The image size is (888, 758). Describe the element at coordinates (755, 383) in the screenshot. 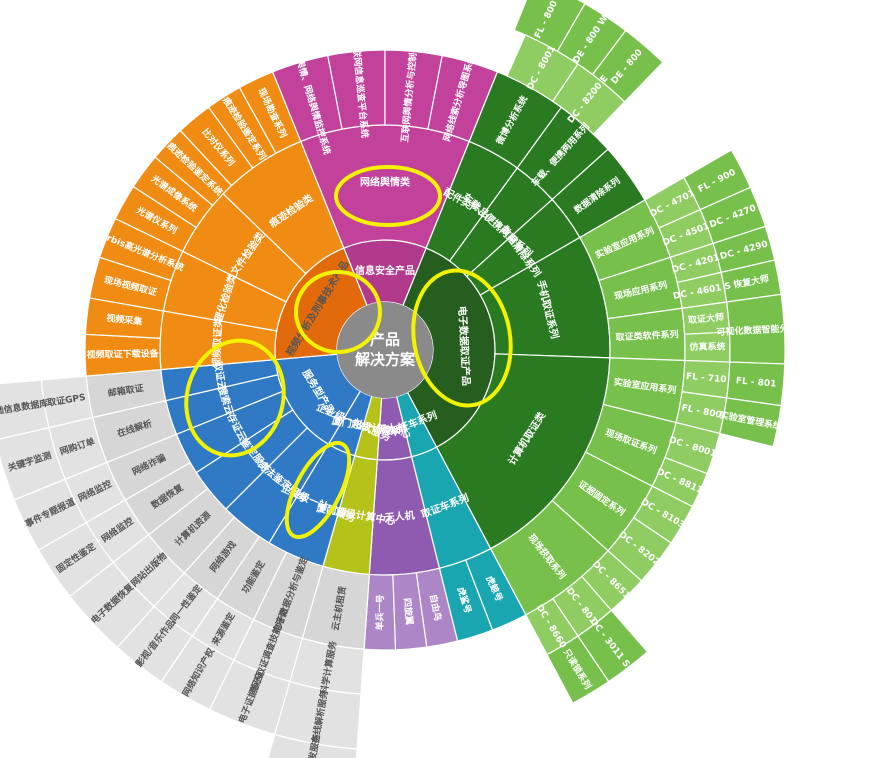

I see `outer-label-8: FL - 801` at that location.